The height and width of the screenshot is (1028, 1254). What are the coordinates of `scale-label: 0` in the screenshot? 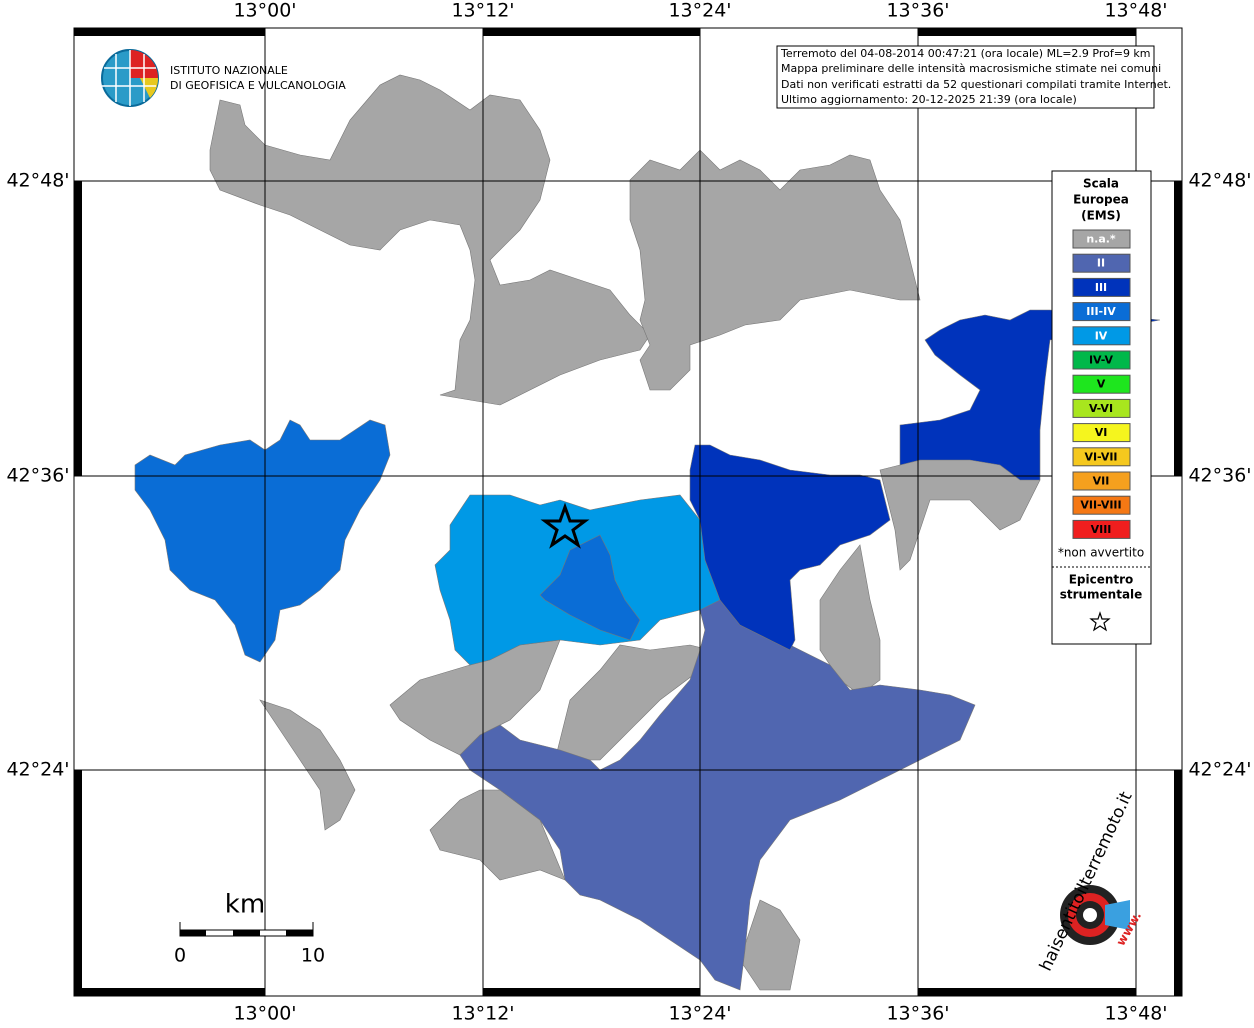 It's located at (180, 956).